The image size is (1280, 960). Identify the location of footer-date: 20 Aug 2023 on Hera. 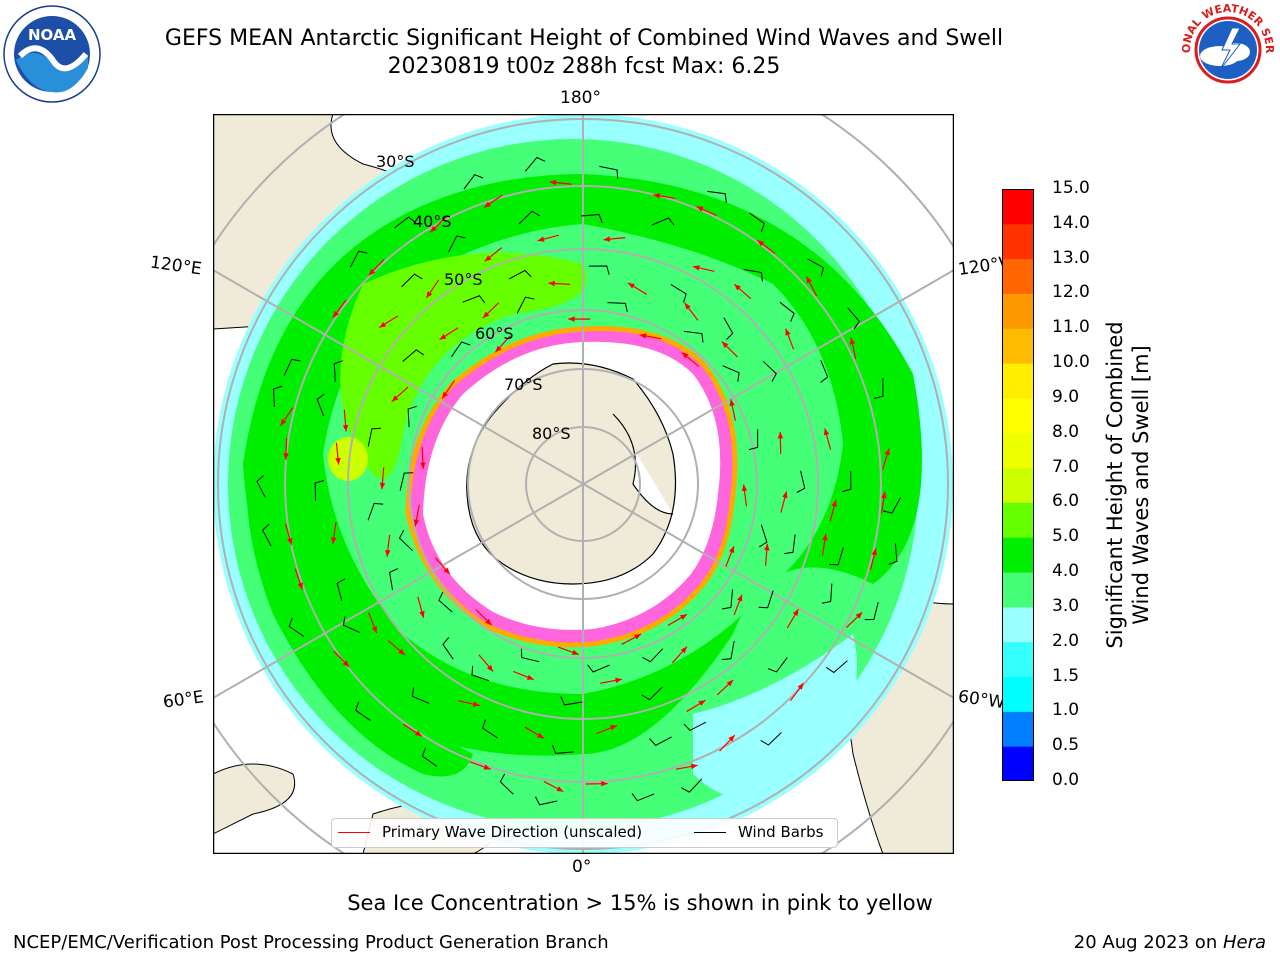
(1170, 942).